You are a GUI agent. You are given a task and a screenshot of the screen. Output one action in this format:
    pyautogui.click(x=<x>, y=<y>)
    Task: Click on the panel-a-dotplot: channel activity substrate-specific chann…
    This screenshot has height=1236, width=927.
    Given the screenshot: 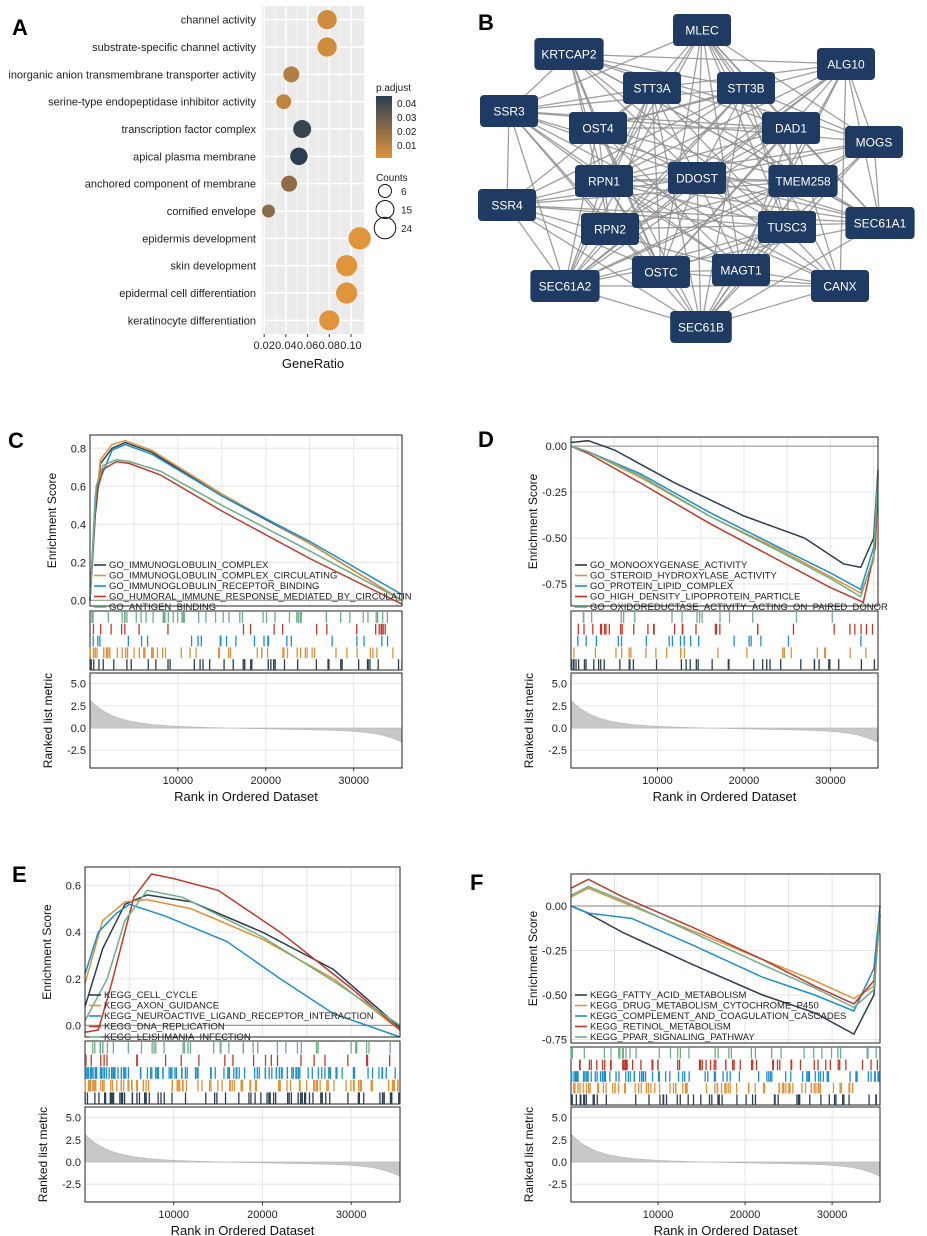 What is the action you would take?
    pyautogui.click(x=212, y=188)
    